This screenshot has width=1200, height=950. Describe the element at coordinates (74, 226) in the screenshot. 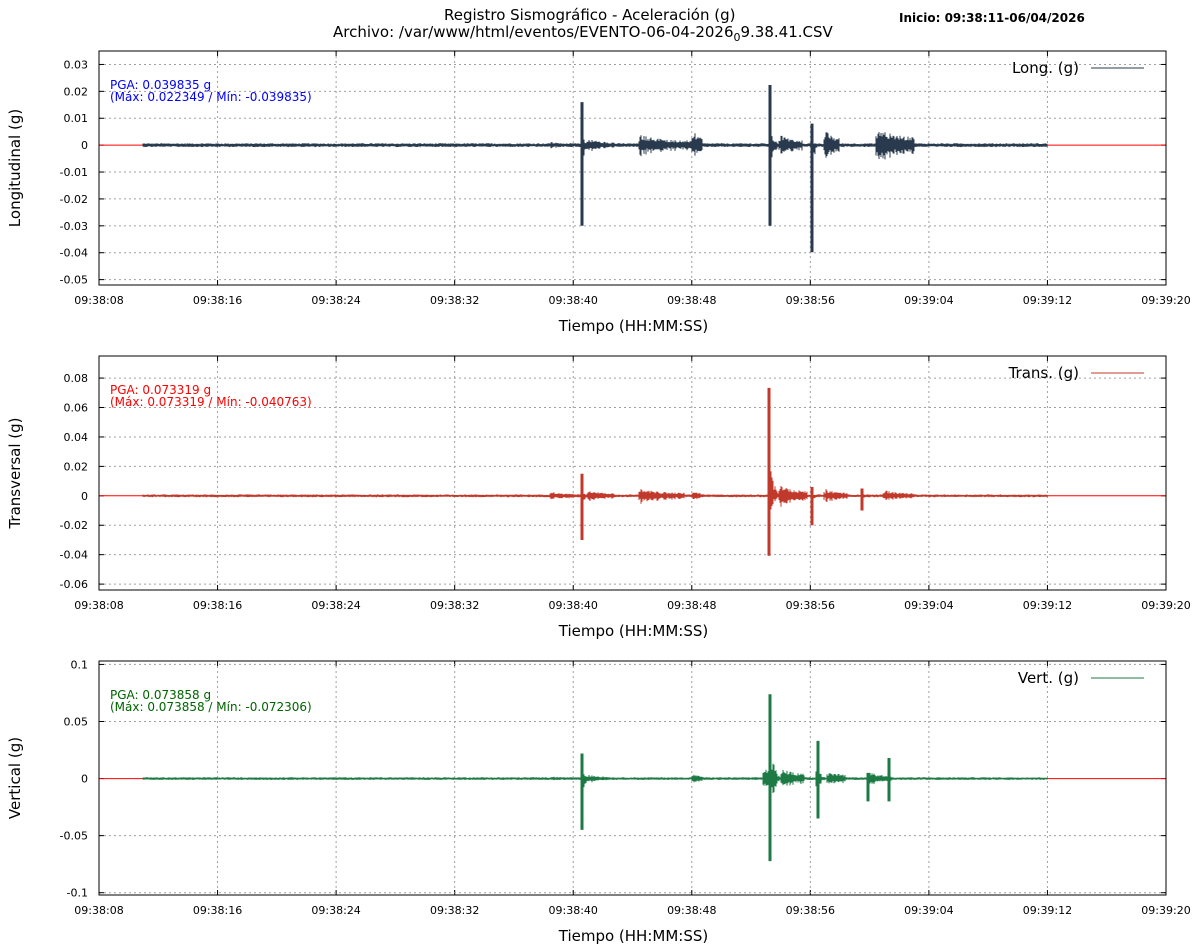

I see `y-tick-label: -0.03` at that location.